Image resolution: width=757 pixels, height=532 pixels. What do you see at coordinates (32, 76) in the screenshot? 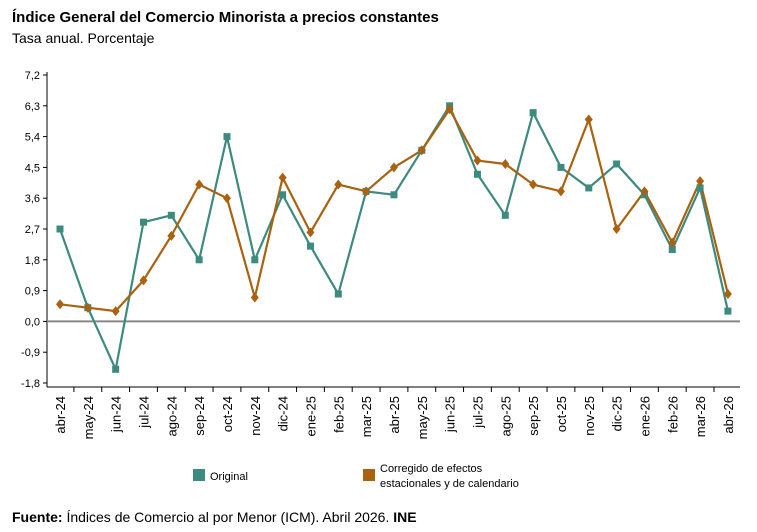
I see `y-tick-label: 7,2` at bounding box center [32, 76].